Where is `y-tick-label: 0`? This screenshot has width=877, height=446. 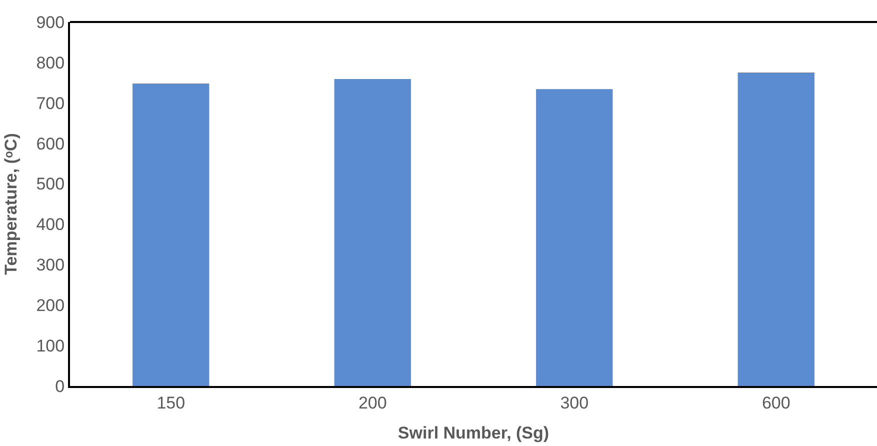
y-tick-label: 0 is located at coordinates (60, 386).